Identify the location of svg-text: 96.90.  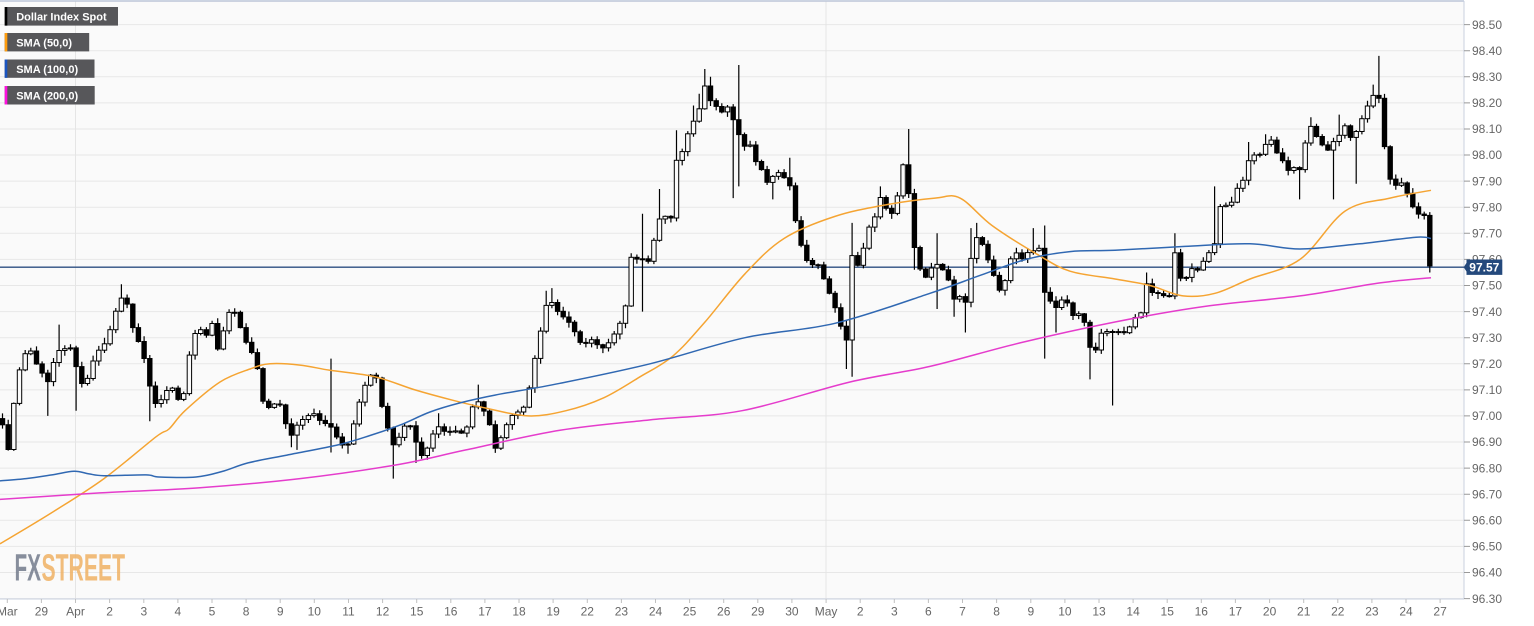
(1487, 442).